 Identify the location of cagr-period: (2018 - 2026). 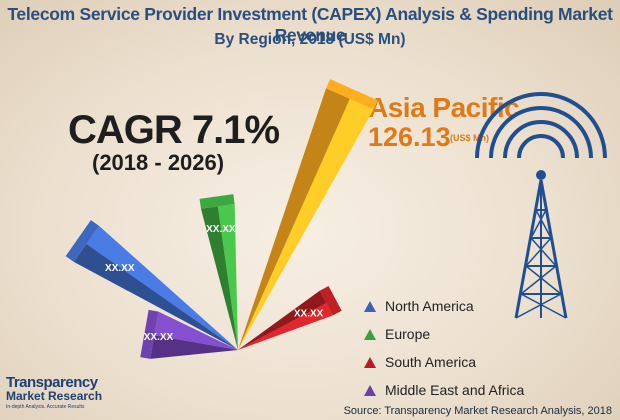
(158, 162).